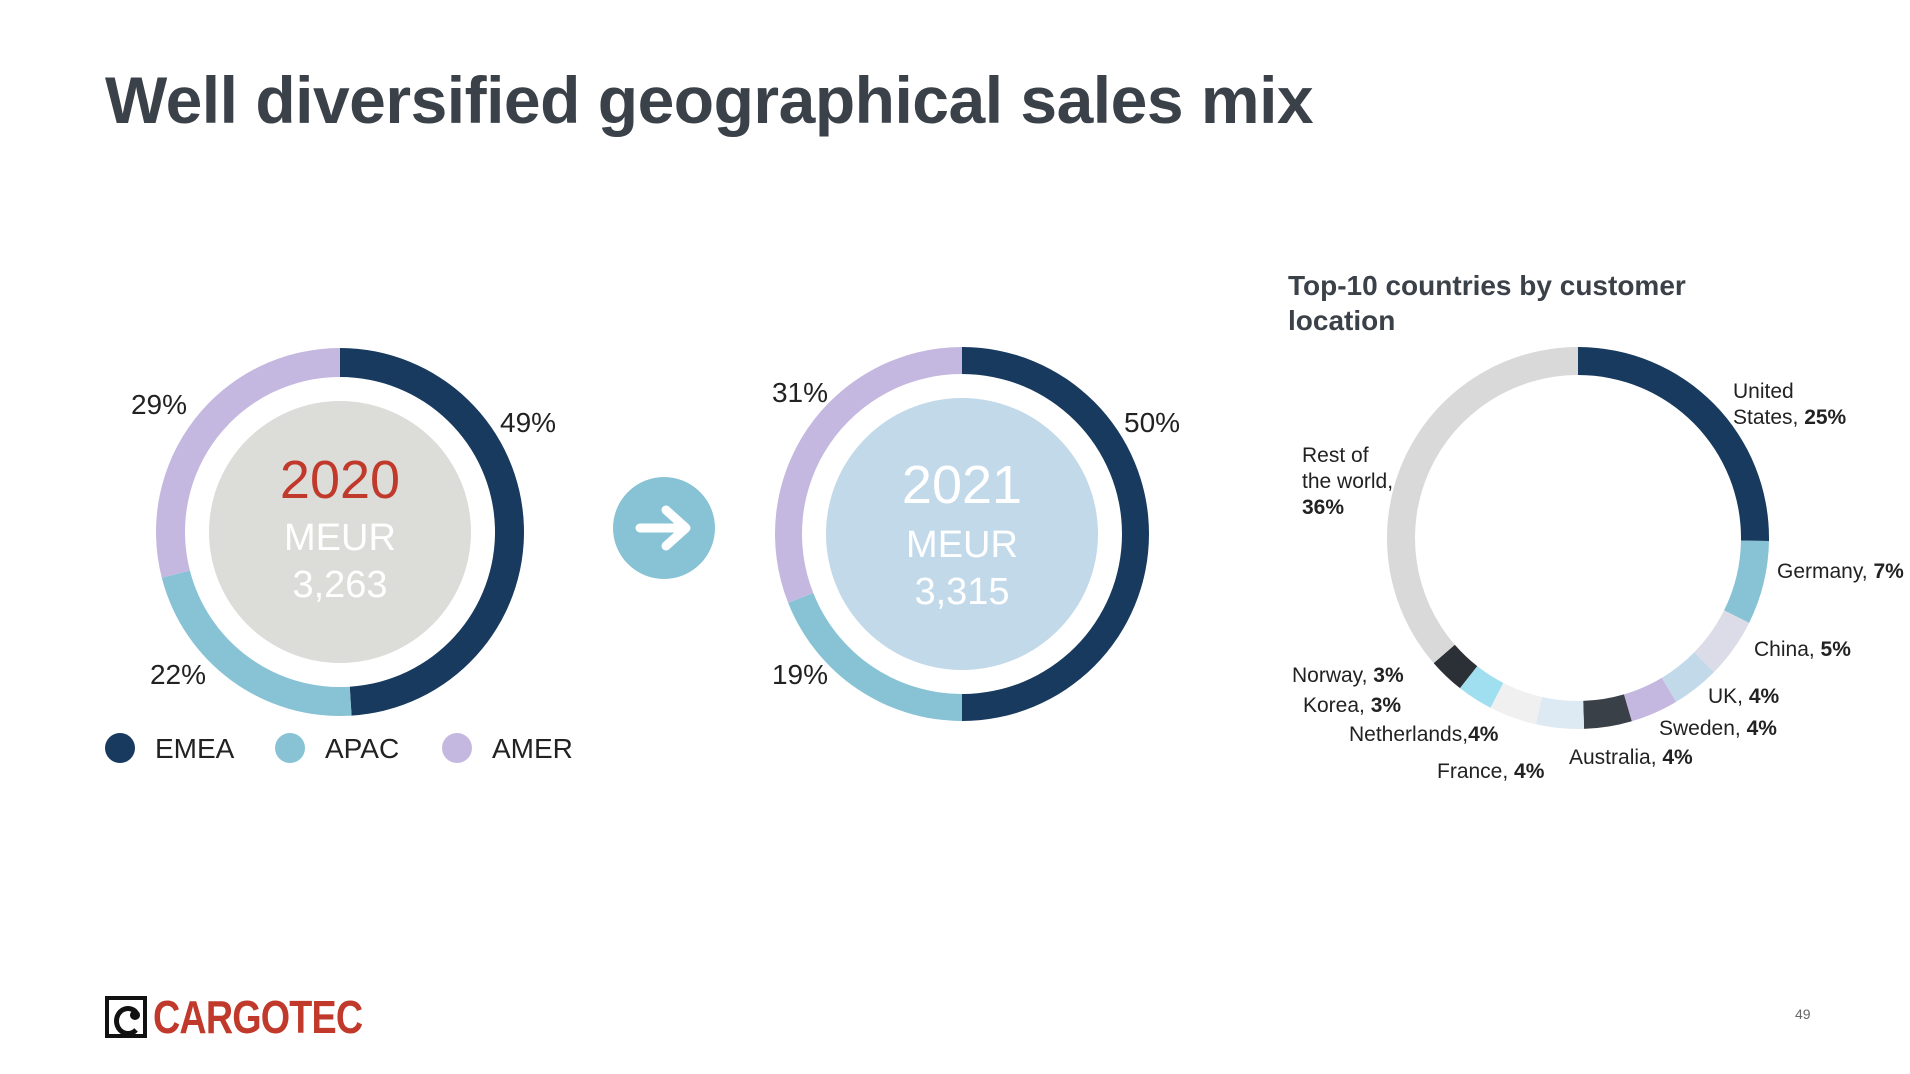  What do you see at coordinates (1347, 481) in the screenshot?
I see `label-rest-of-the-world-line2: the world,` at bounding box center [1347, 481].